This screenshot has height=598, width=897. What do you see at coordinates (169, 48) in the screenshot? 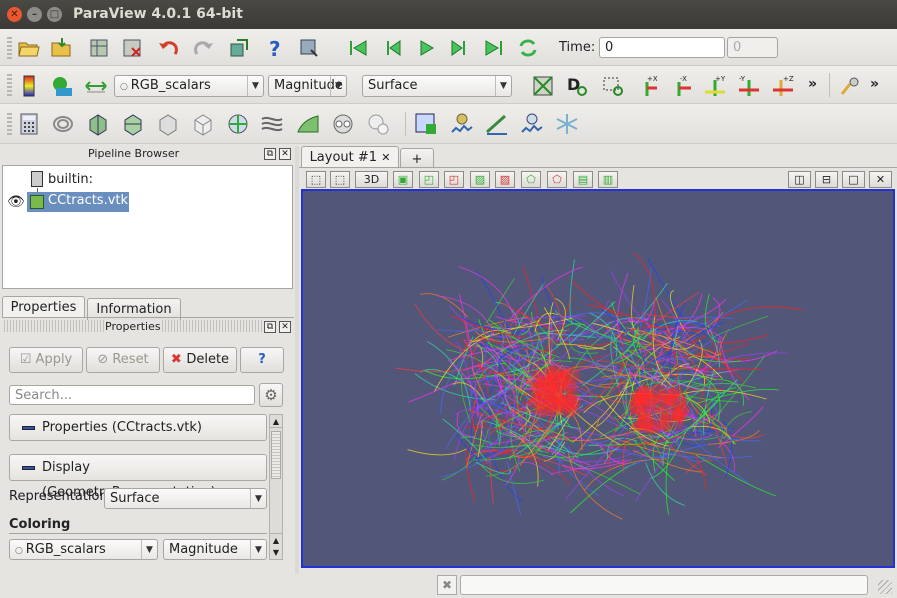
I see `undo-icon` at bounding box center [169, 48].